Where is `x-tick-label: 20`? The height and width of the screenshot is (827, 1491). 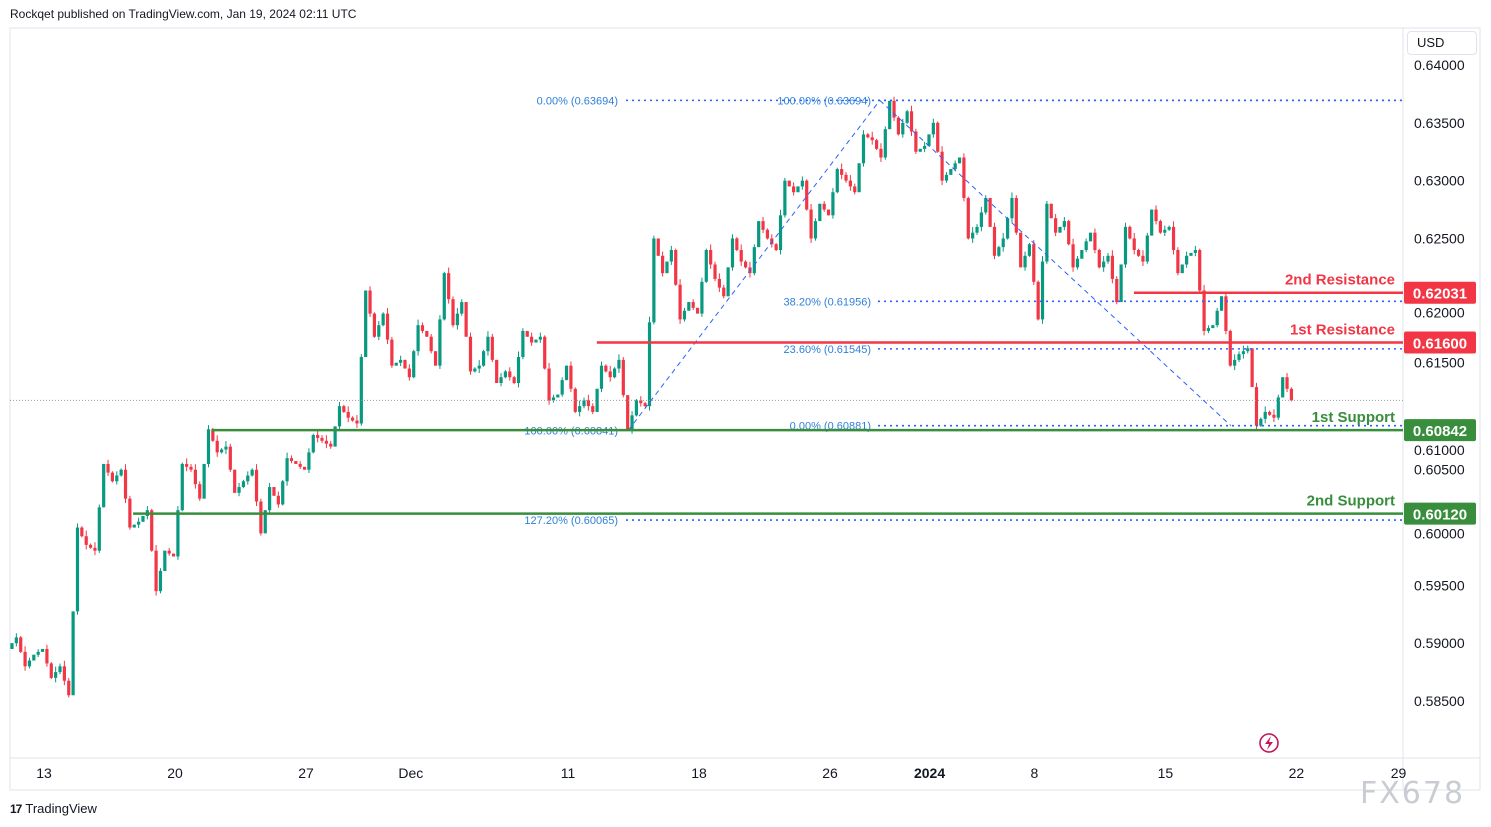
x-tick-label: 20 is located at coordinates (175, 773).